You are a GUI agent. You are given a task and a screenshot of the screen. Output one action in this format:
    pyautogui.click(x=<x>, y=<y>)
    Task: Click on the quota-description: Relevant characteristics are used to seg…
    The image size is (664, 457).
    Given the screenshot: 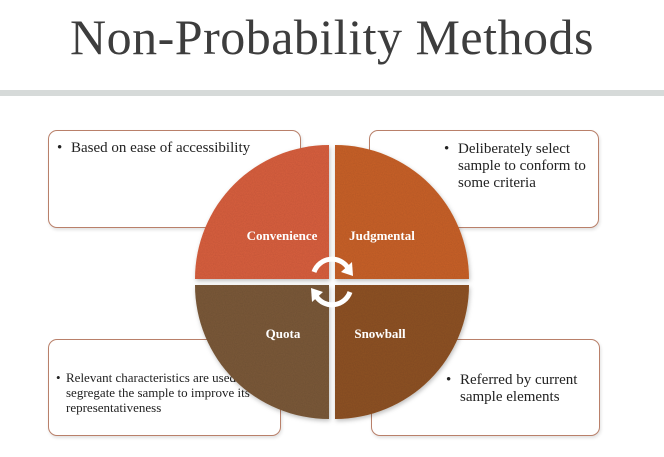 What is the action you would take?
    pyautogui.click(x=158, y=392)
    